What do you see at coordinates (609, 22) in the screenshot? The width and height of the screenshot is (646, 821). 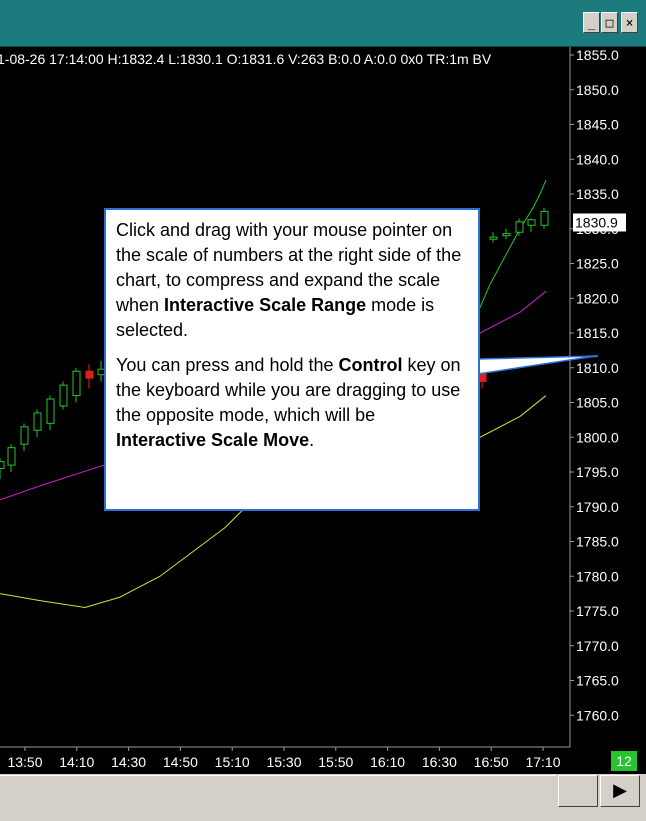 I see `maximize-button: □` at bounding box center [609, 22].